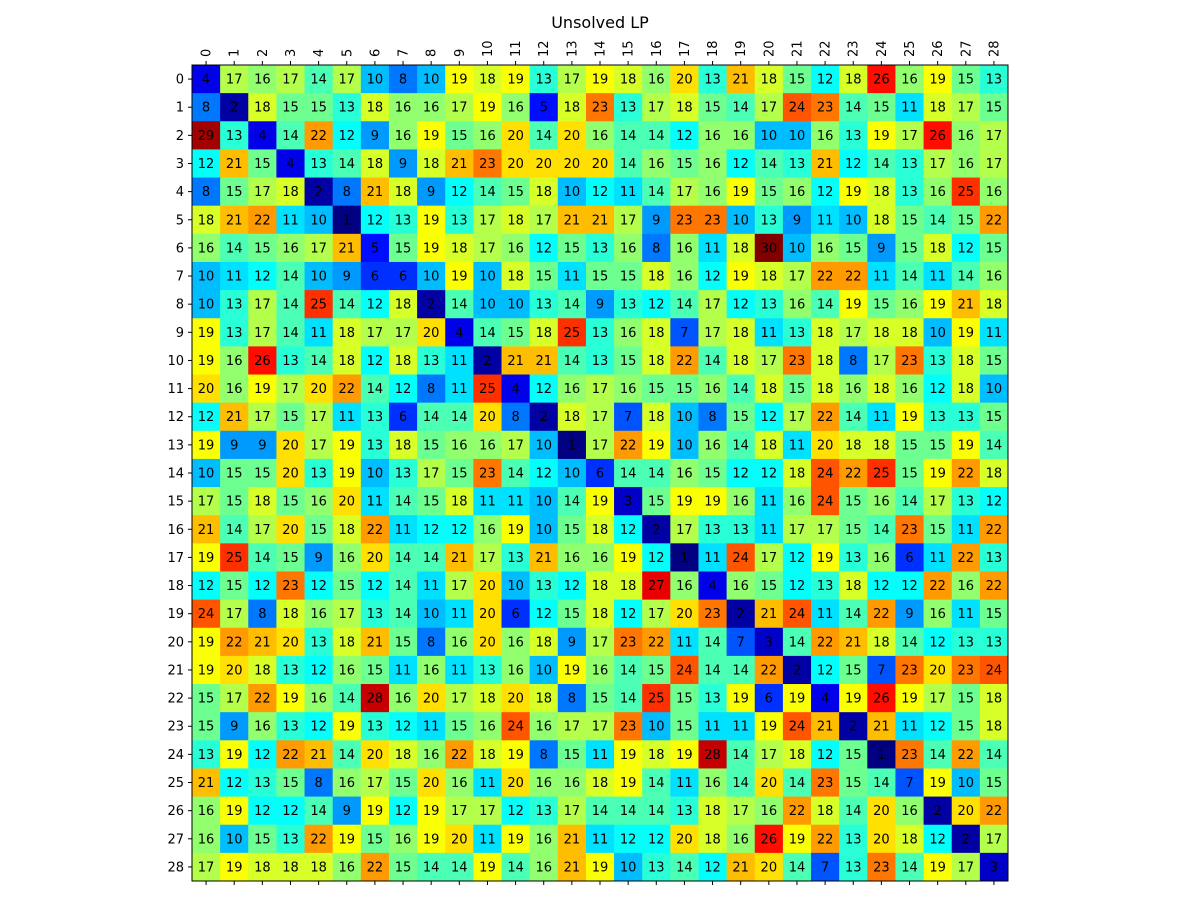 The width and height of the screenshot is (1200, 905). Describe the element at coordinates (769, 248) in the screenshot. I see `cell-value-label: 30` at that location.